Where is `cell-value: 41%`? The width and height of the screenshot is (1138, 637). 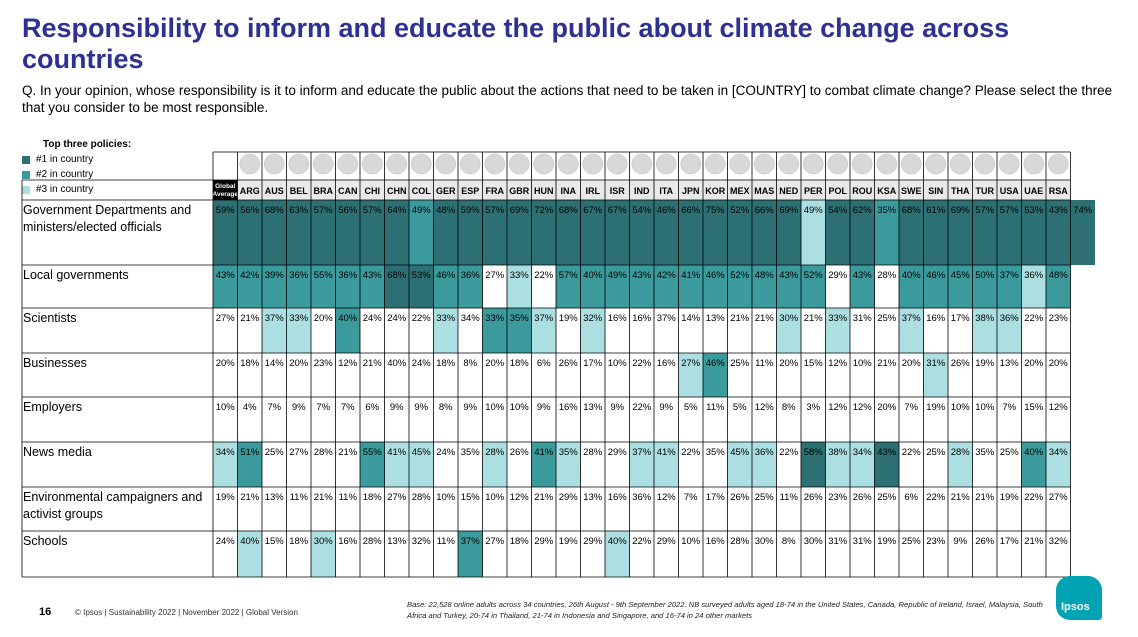 cell-value: 41% is located at coordinates (691, 275).